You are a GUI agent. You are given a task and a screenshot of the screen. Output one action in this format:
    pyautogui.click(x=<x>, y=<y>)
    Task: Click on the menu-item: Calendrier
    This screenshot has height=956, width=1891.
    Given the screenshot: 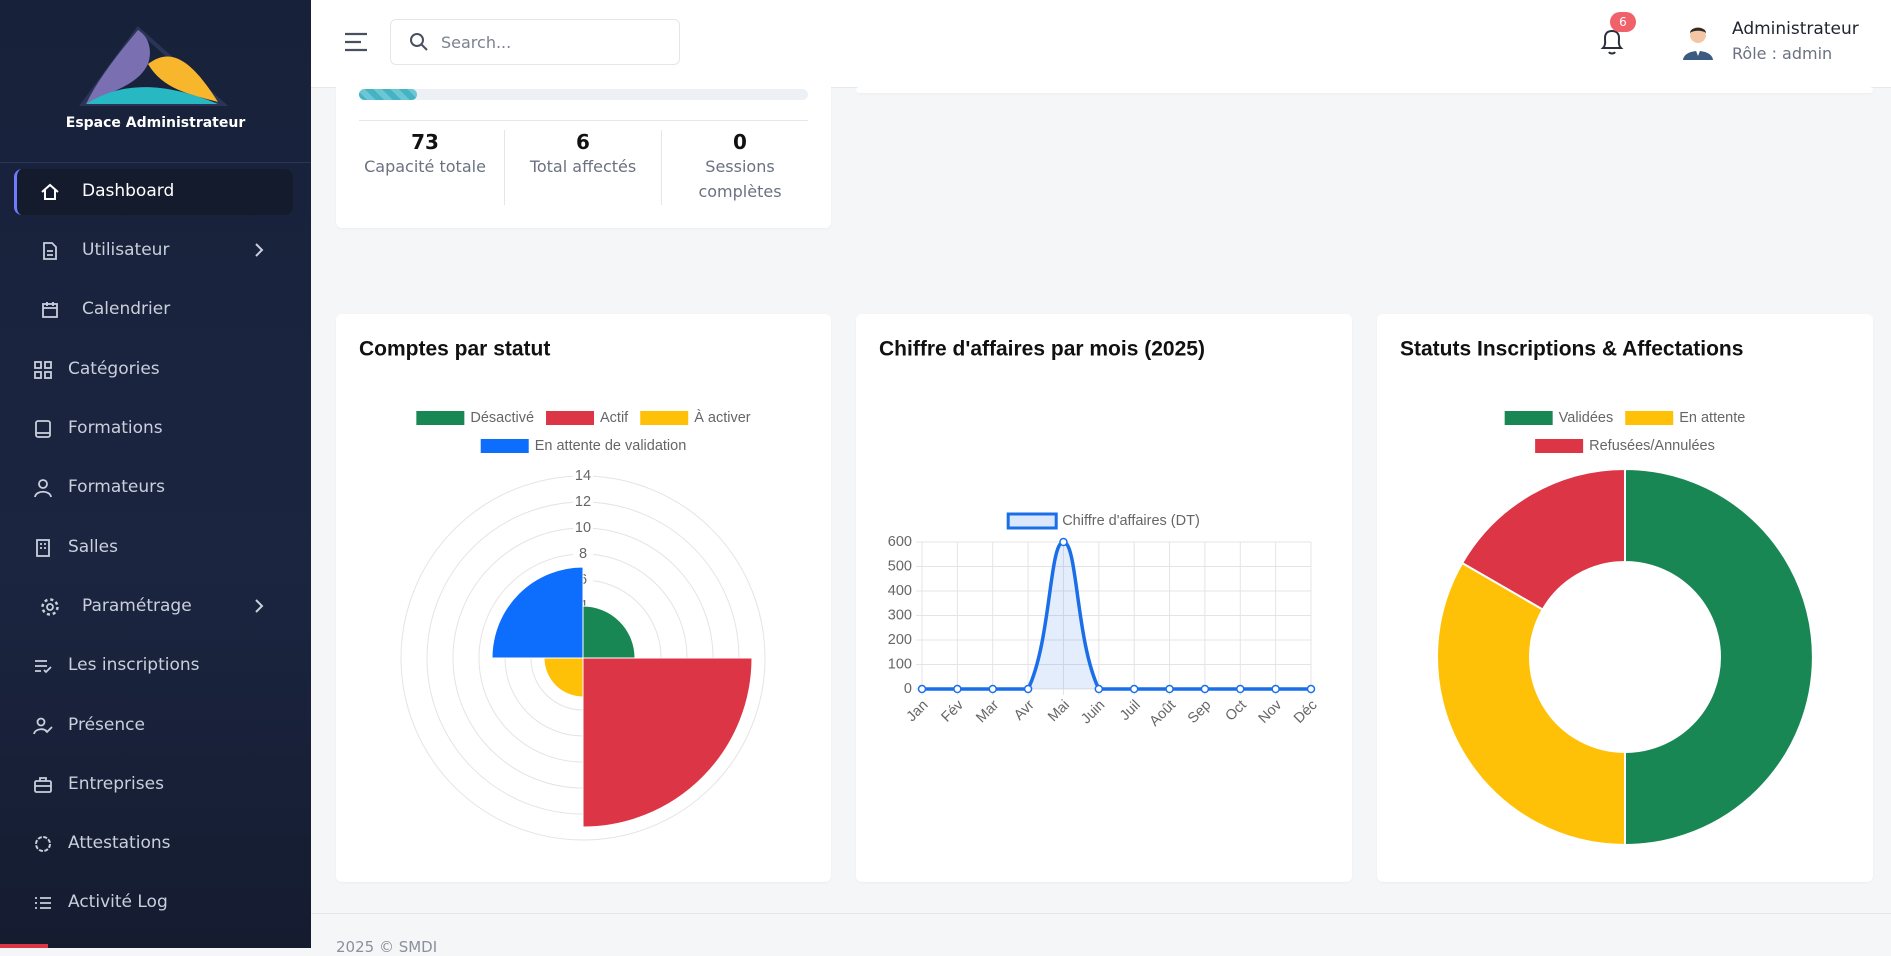 What is the action you would take?
    pyautogui.click(x=155, y=310)
    